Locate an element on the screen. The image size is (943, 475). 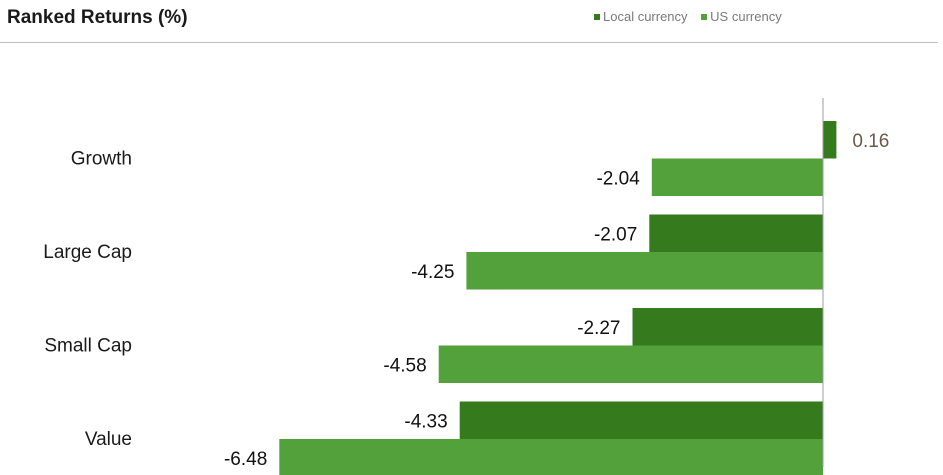
legend-entry-local: Local currency is located at coordinates (641, 16).